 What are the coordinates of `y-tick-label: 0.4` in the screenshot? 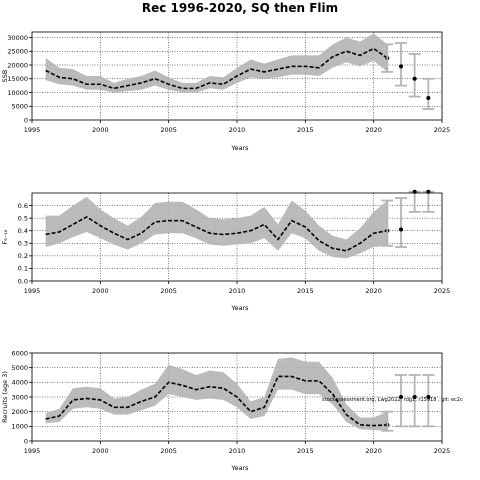 It's located at (23, 231).